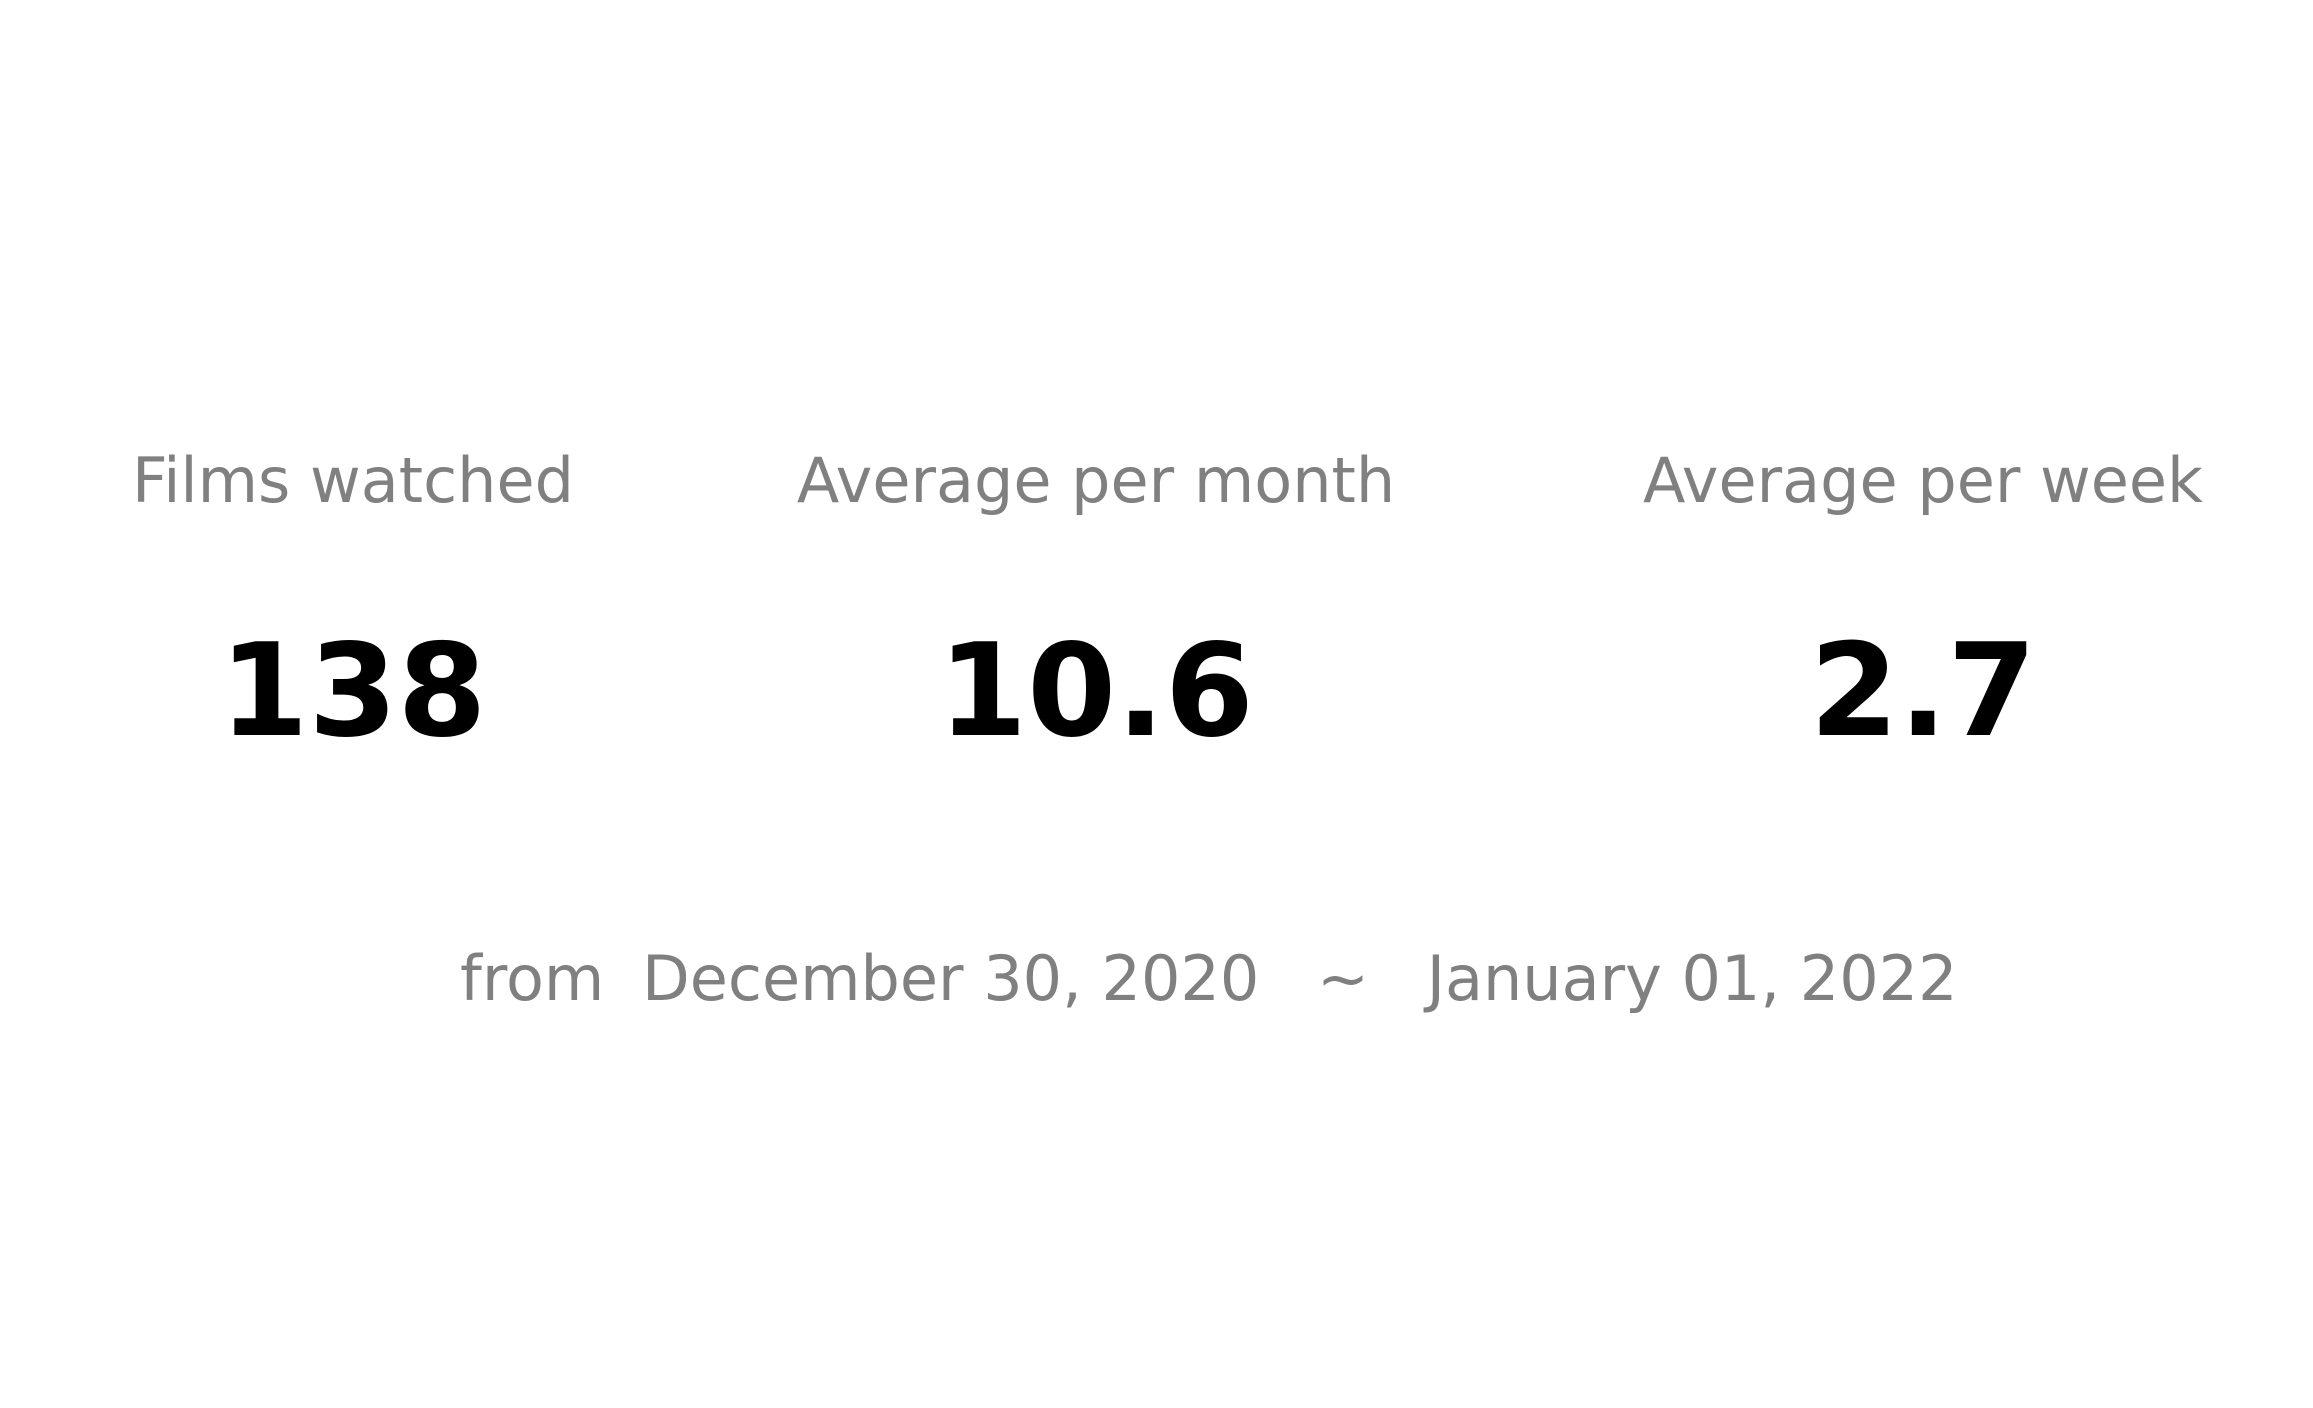  I want to click on stat-value: 2.7, so click(1923, 691).